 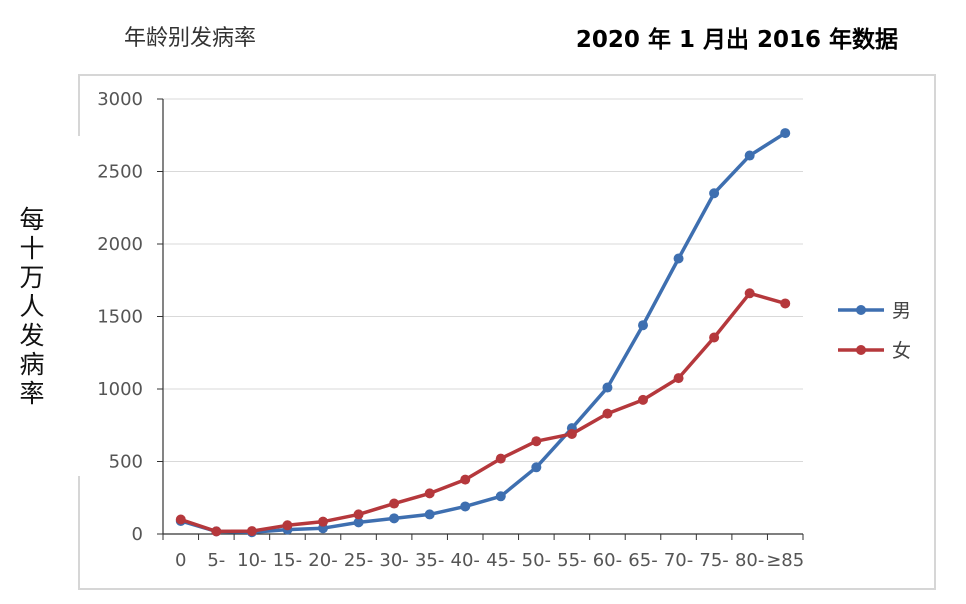 I want to click on y-tick-label: 1000, so click(x=120, y=389).